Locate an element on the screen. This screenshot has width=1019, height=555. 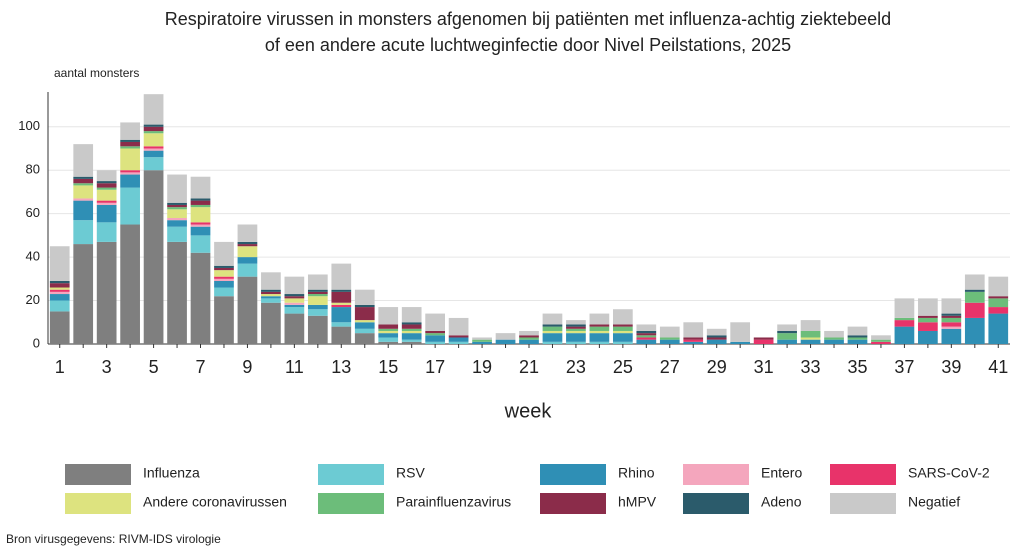
x-tick-label: 25 is located at coordinates (623, 367).